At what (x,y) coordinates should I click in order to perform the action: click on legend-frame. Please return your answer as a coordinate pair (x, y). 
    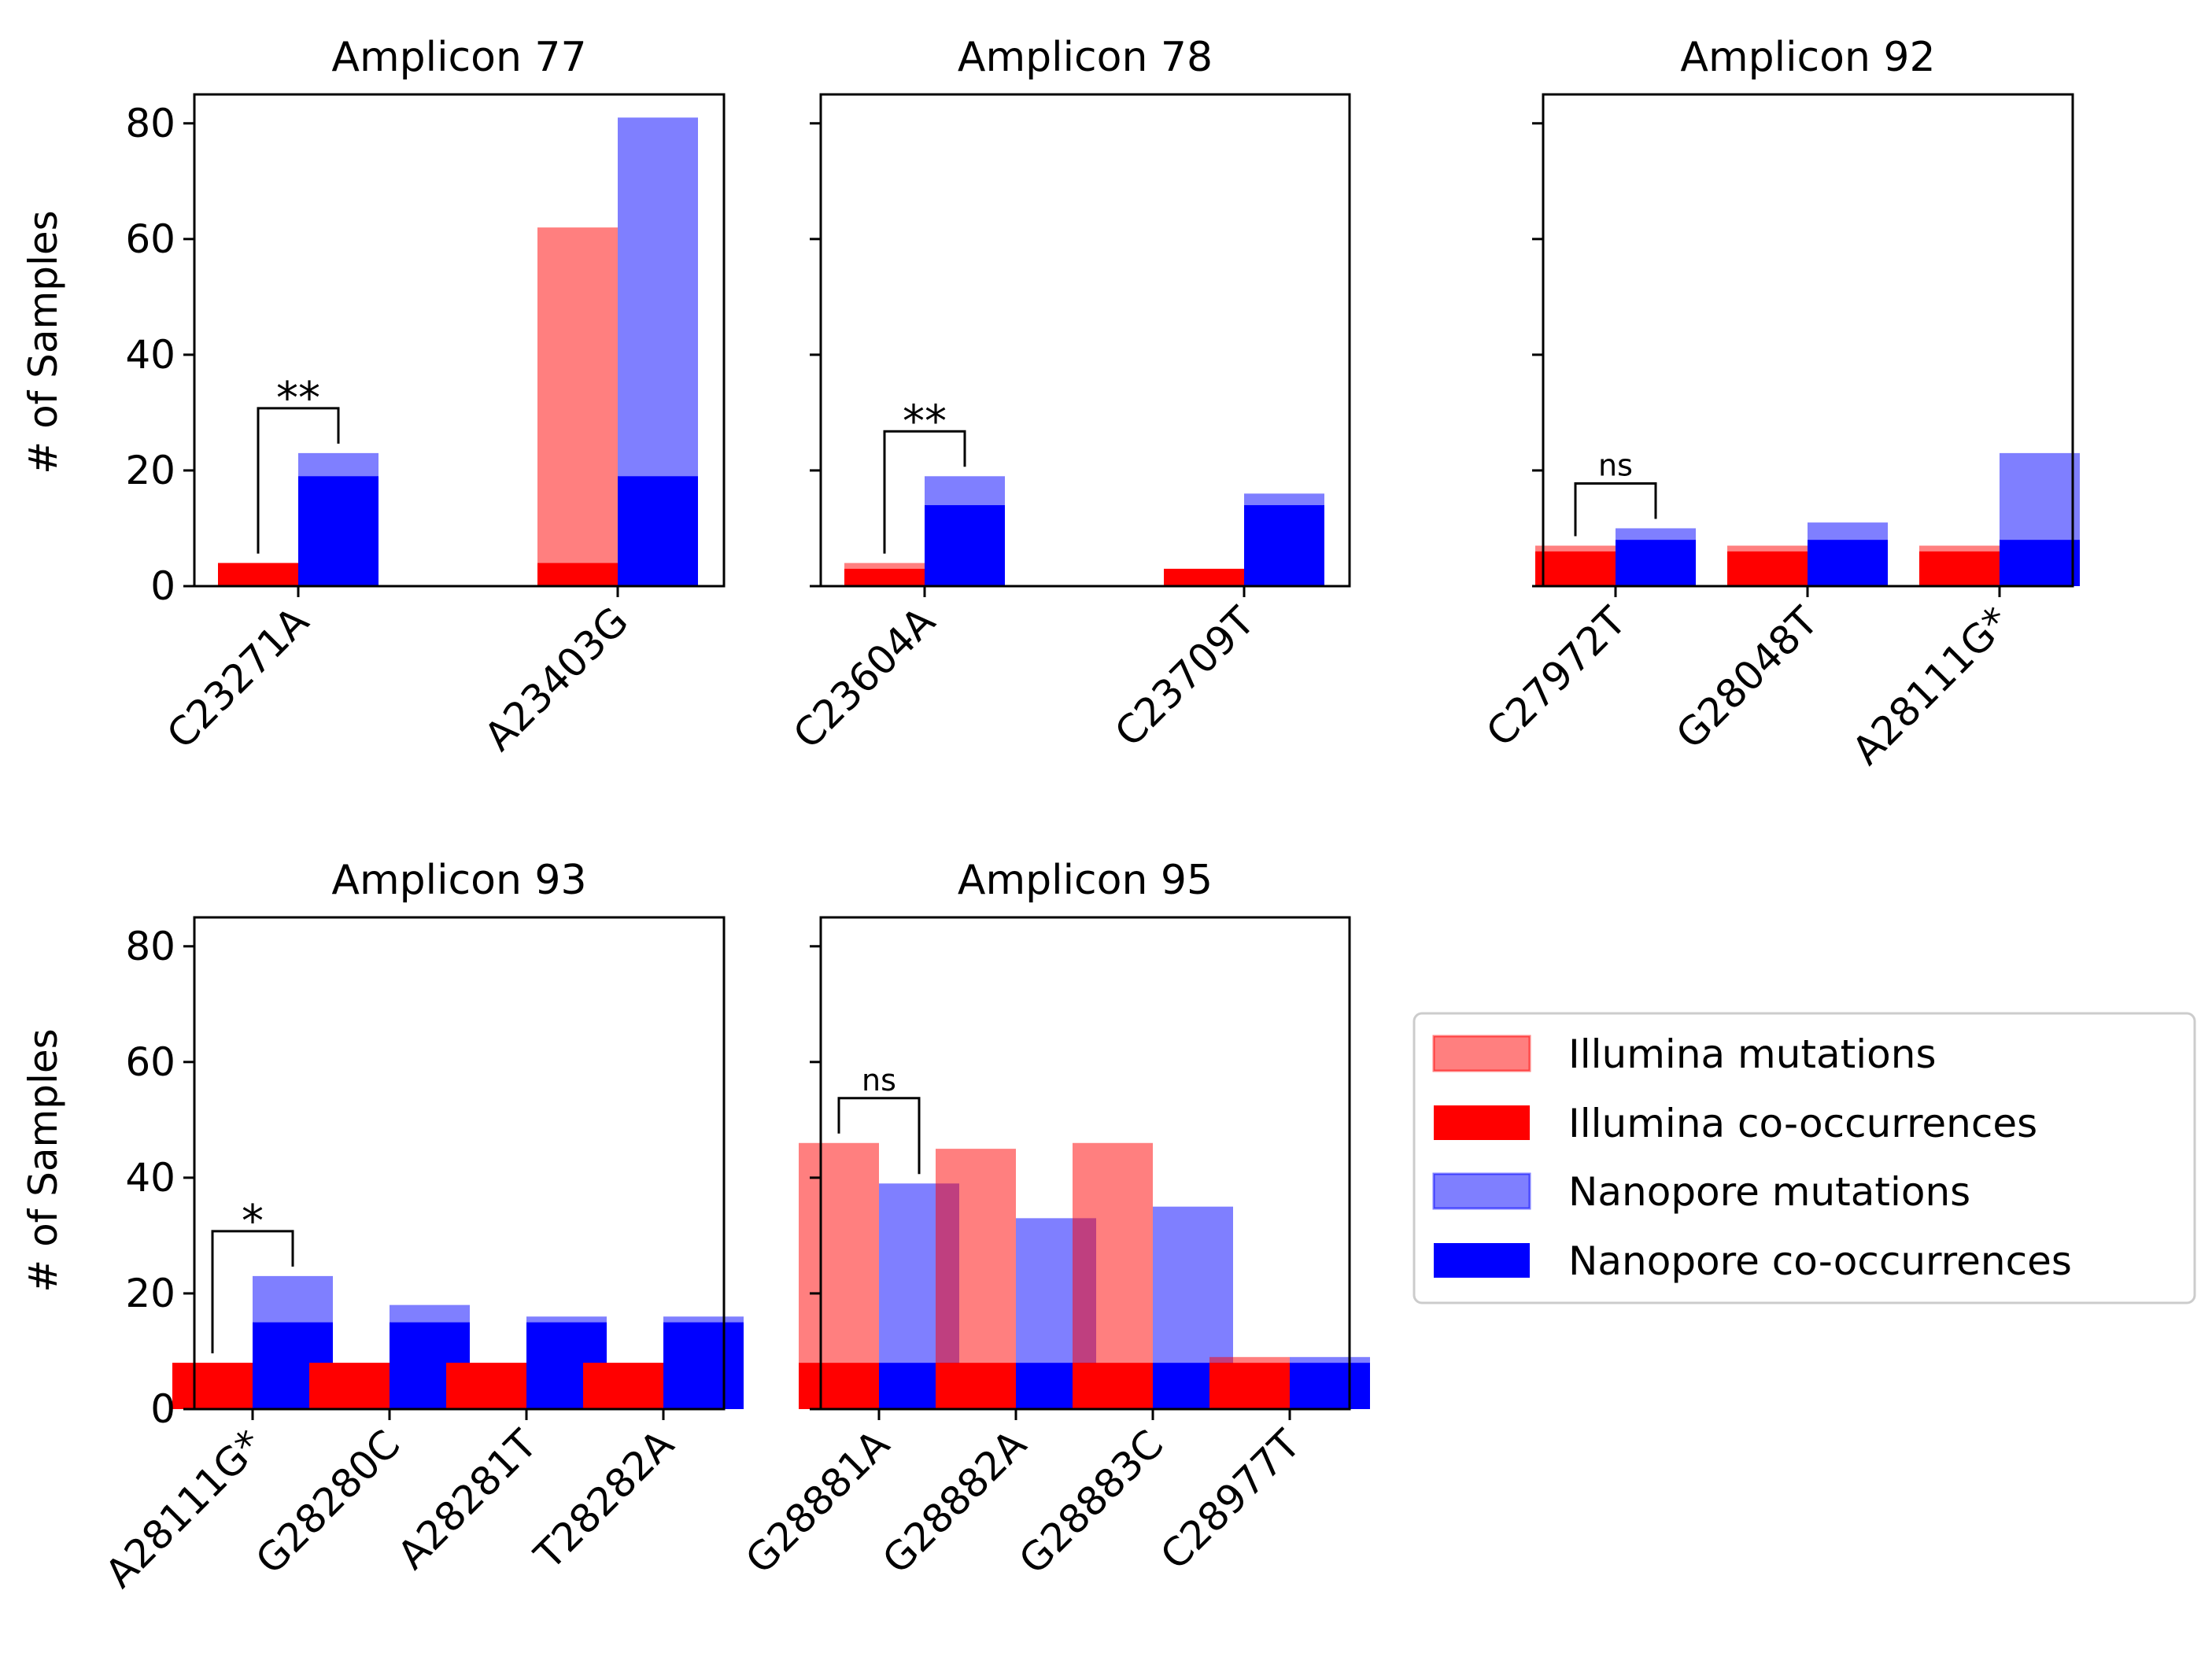
    Looking at the image, I should click on (1804, 1158).